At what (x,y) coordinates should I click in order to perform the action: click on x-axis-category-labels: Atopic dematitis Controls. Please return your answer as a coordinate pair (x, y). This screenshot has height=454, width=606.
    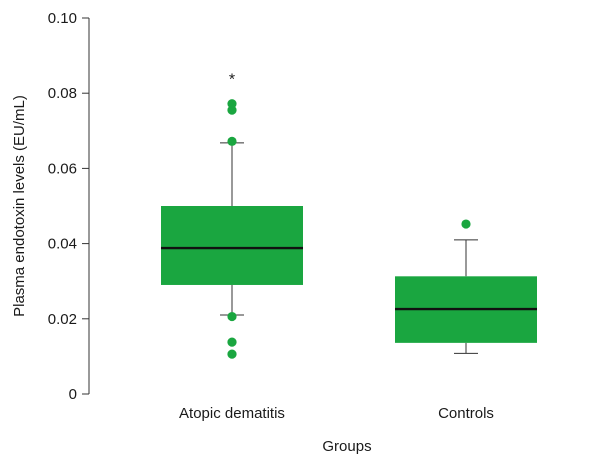
    Looking at the image, I should click on (336, 413).